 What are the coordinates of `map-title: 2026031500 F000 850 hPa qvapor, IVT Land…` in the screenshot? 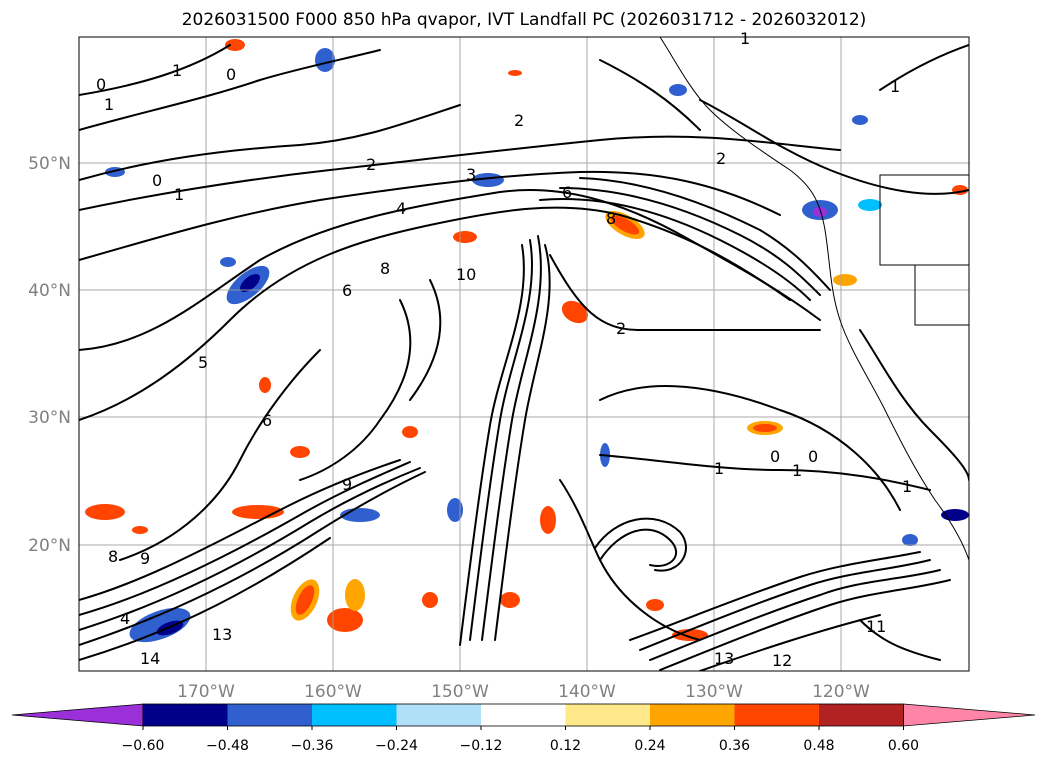 It's located at (524, 20).